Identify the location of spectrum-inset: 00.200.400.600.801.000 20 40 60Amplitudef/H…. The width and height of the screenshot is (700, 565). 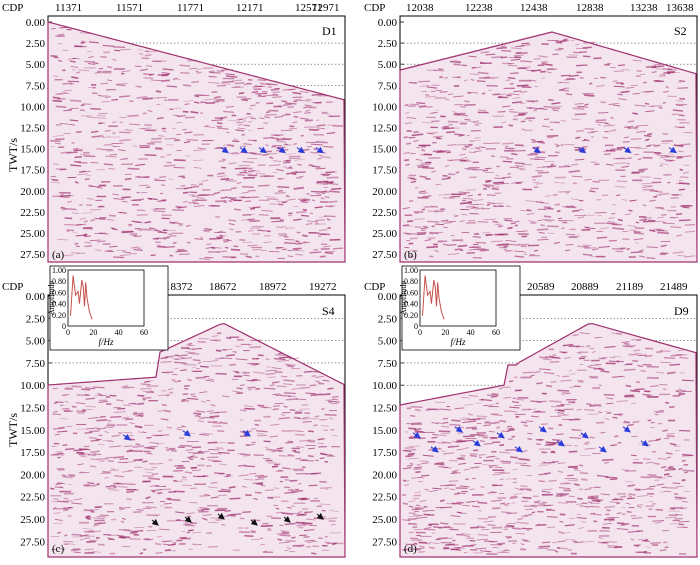
(108, 308).